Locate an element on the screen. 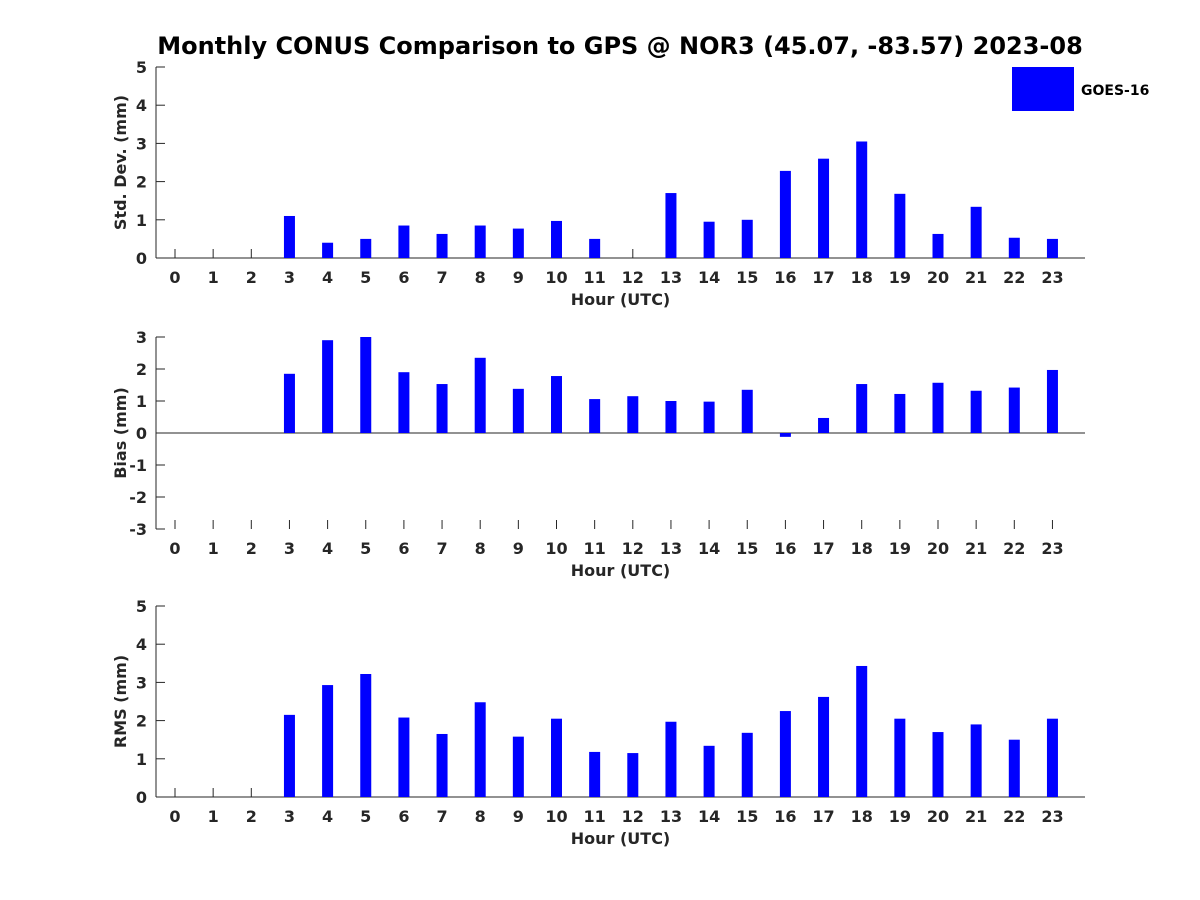  x-tick-label: 23 is located at coordinates (1052, 548).